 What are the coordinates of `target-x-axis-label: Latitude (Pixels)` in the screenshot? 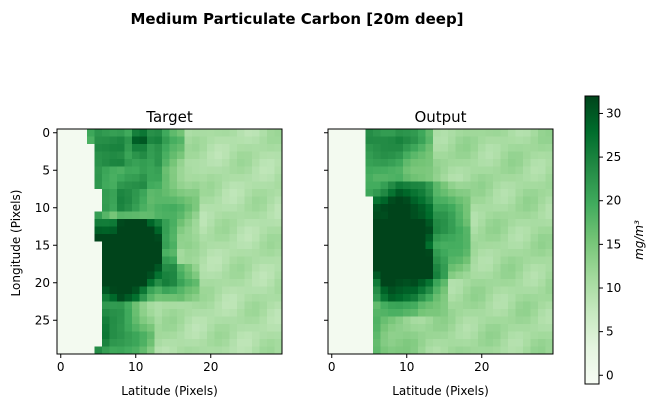 It's located at (169, 391).